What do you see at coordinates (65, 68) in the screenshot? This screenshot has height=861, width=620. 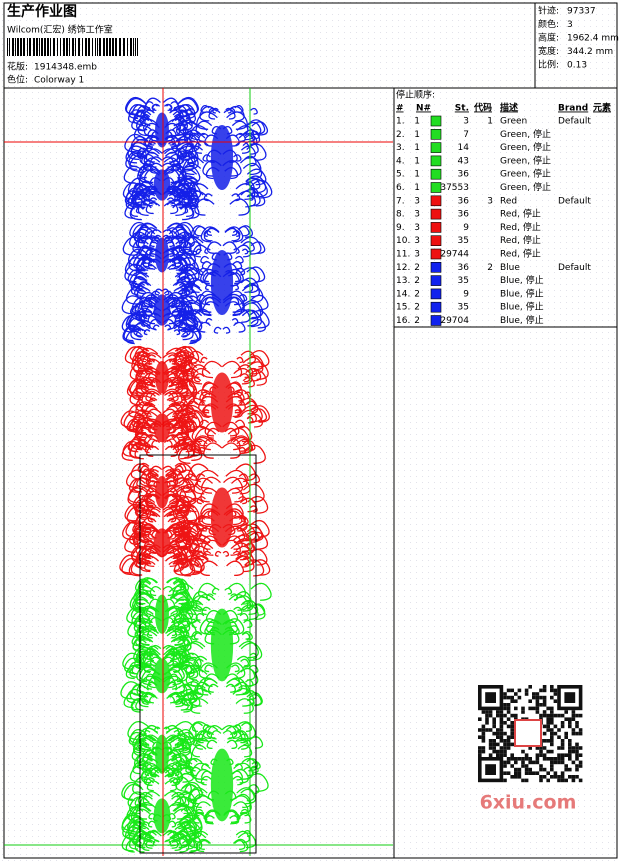 I see `design-file: 1914348.emb` at bounding box center [65, 68].